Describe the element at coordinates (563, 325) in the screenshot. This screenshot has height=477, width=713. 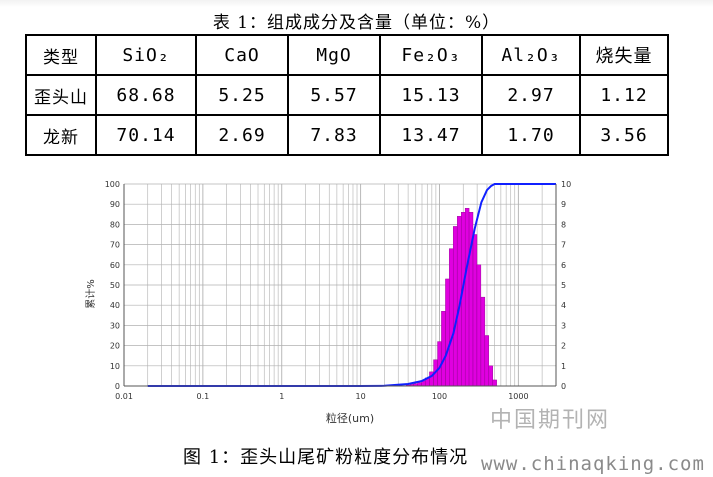
I see `y2-tick-label: 3` at that location.